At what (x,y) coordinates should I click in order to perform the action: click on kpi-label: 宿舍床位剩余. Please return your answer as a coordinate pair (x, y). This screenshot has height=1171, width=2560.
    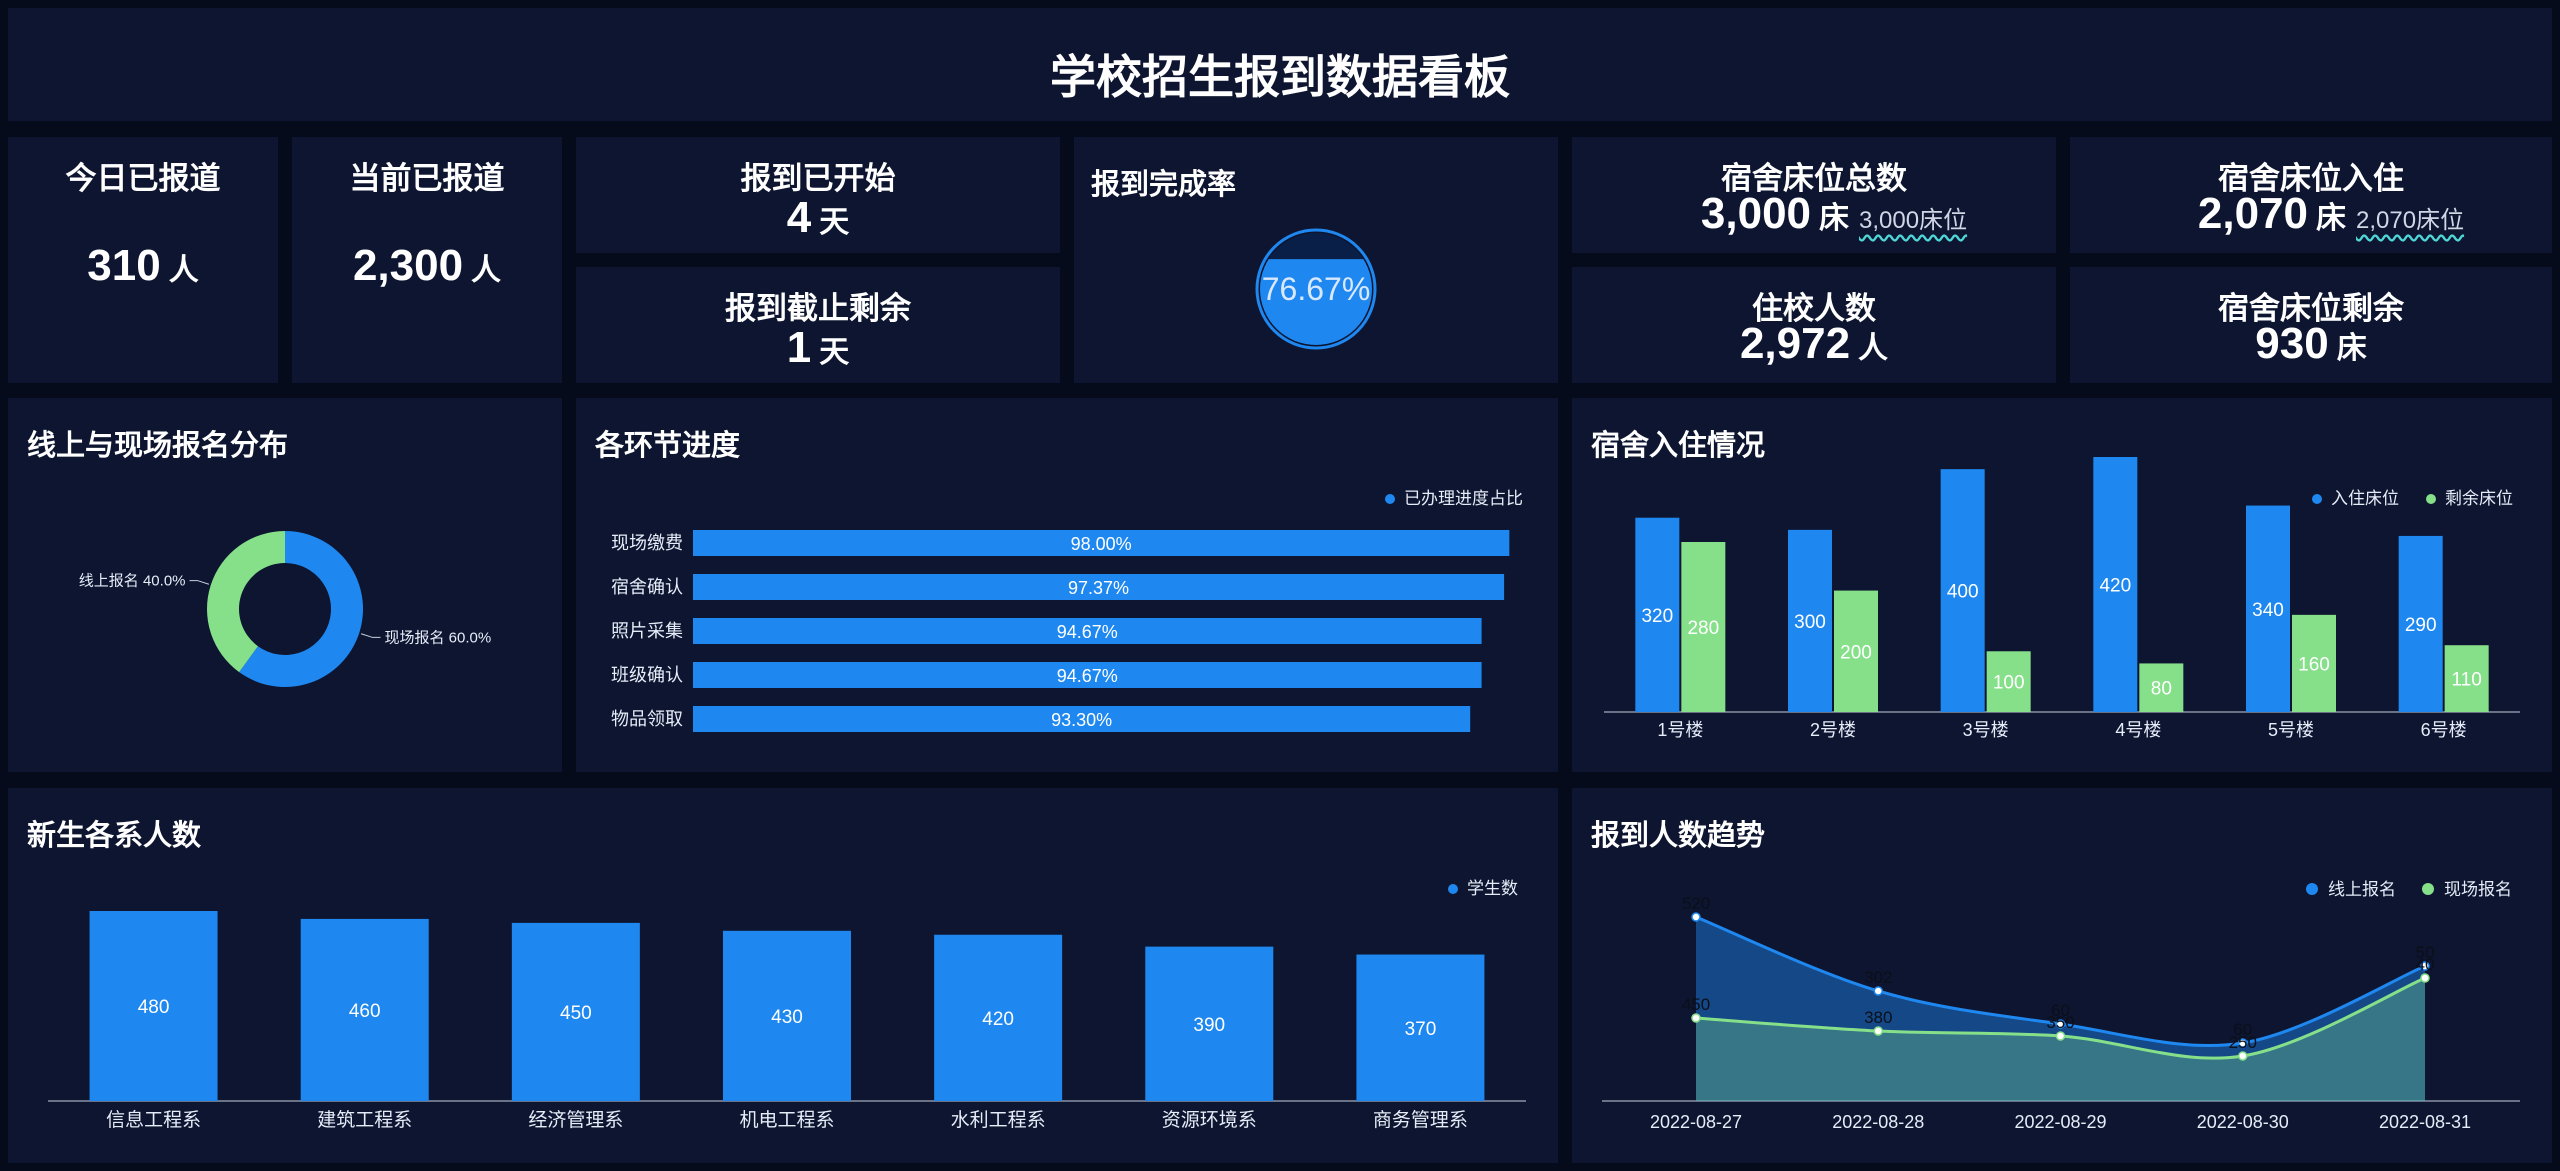
    Looking at the image, I should click on (2311, 308).